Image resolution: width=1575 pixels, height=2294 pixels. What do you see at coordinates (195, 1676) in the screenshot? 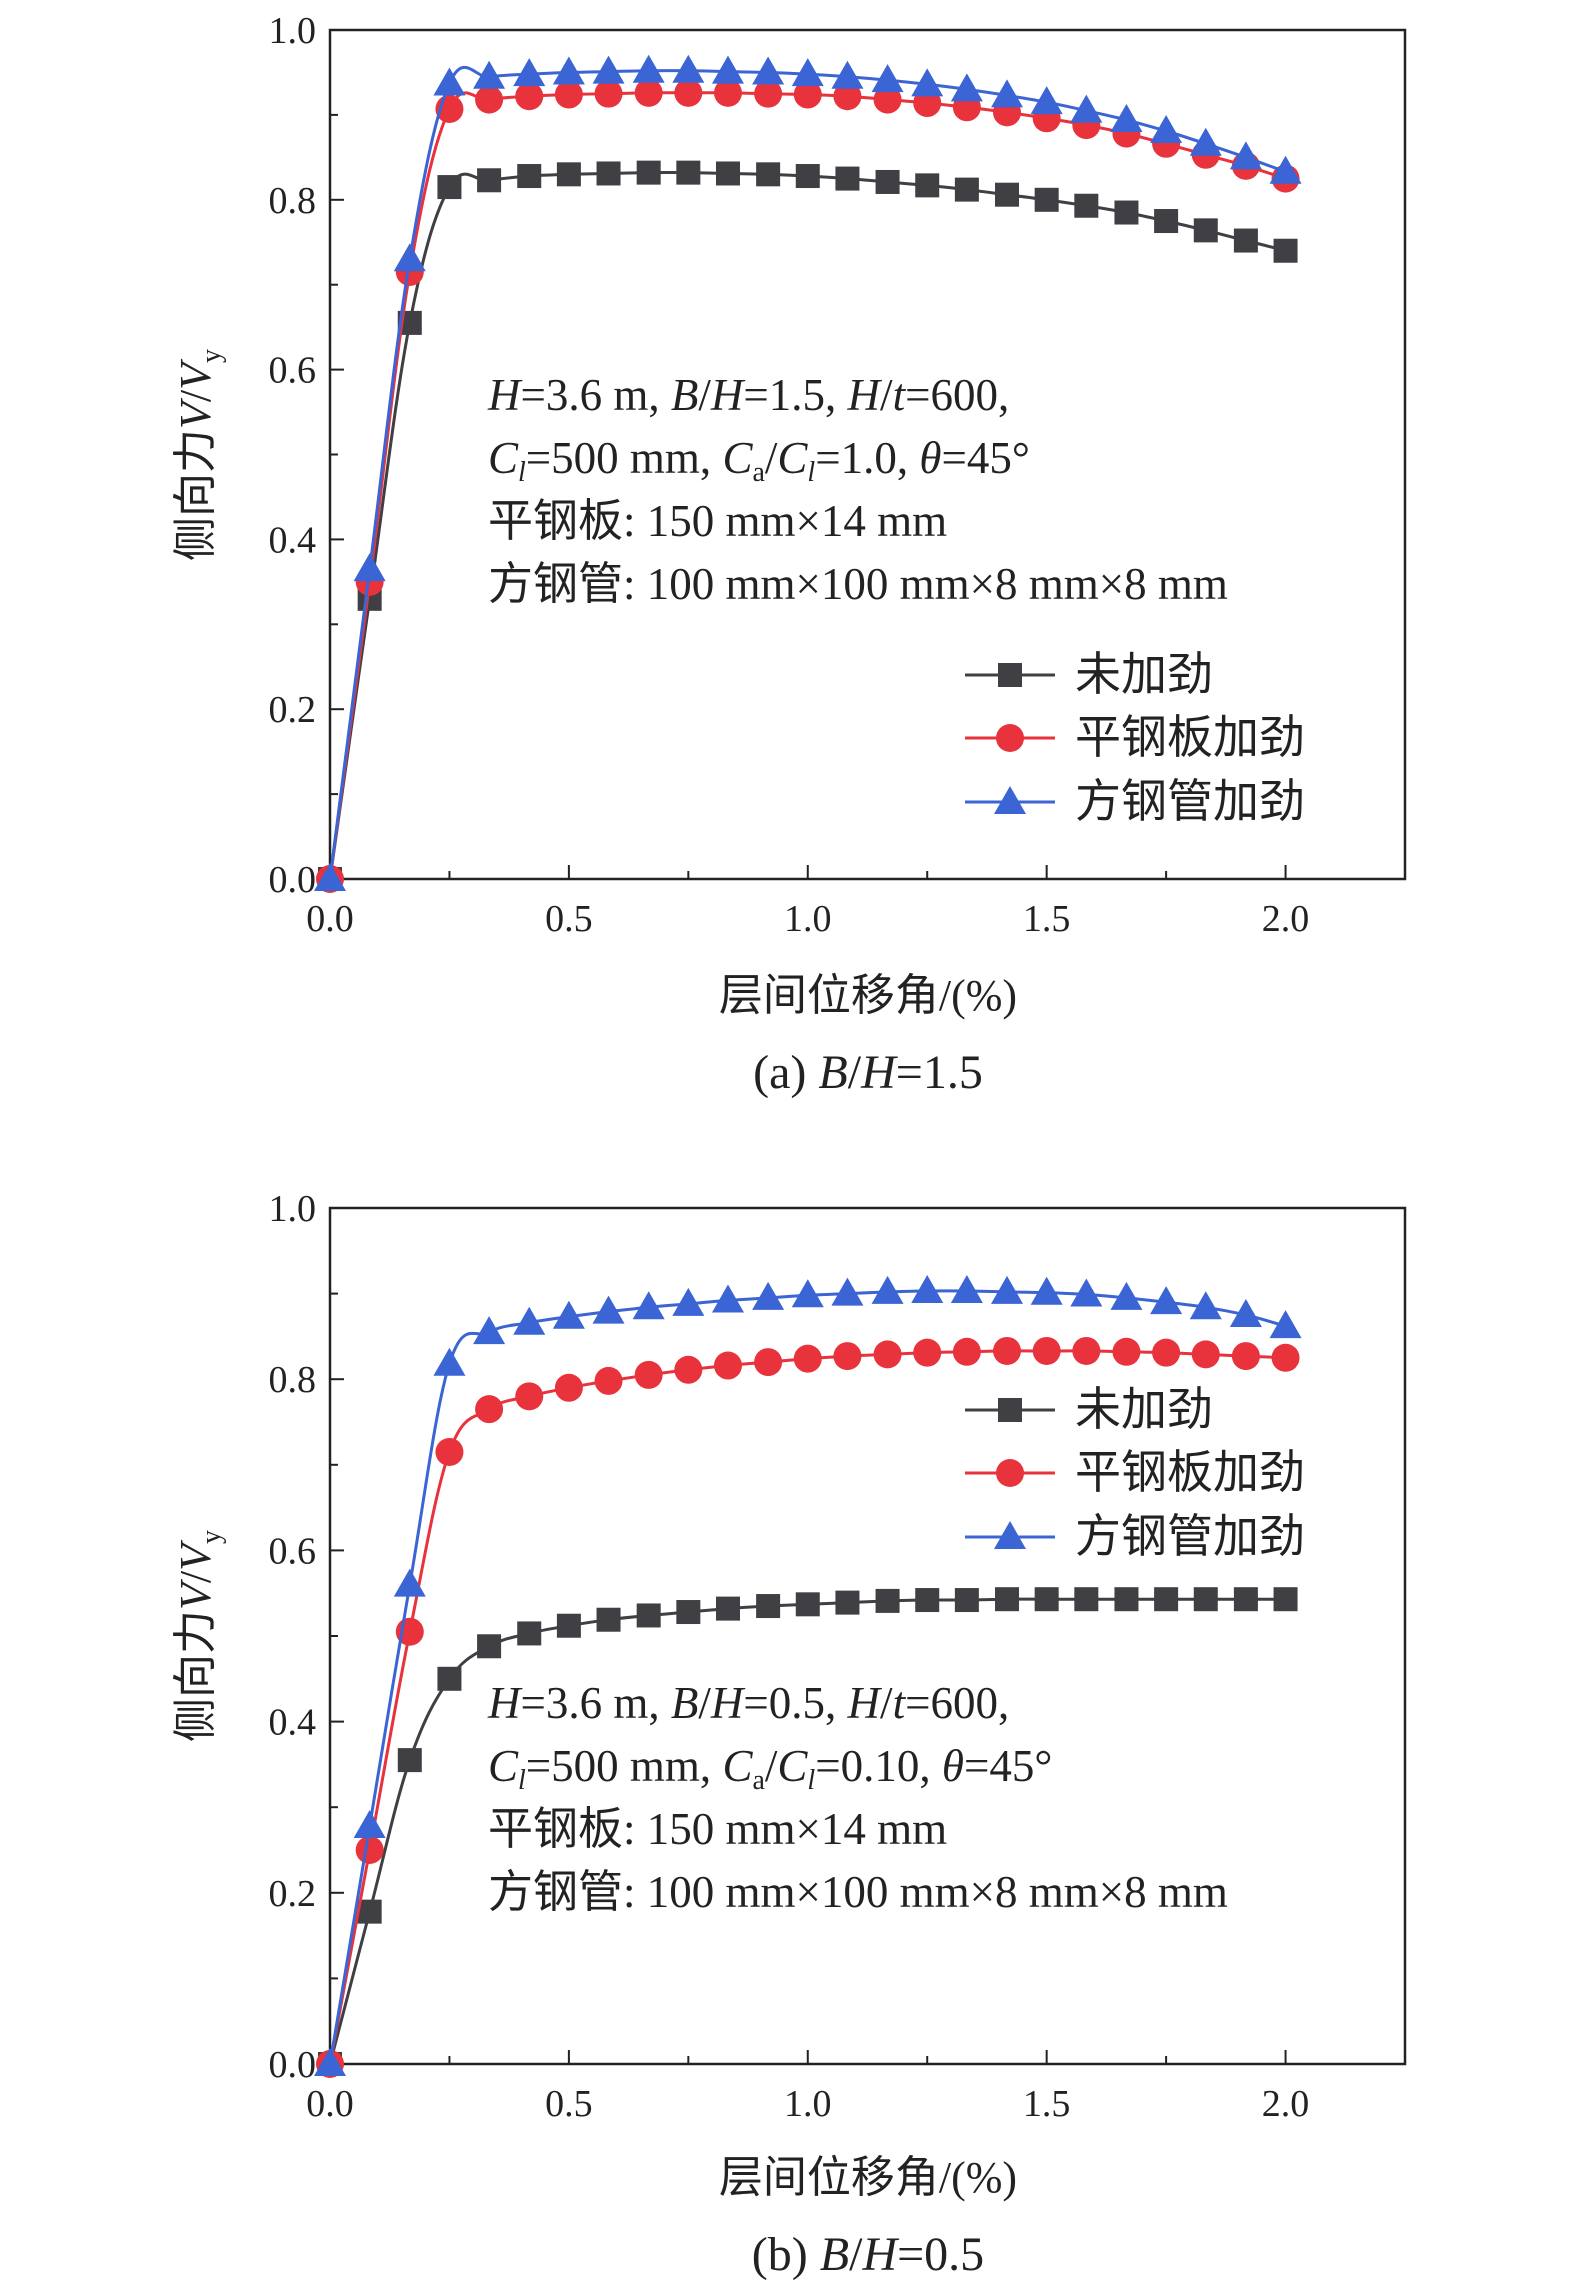
I see `y-label-text-b: 侧向力` at bounding box center [195, 1676].